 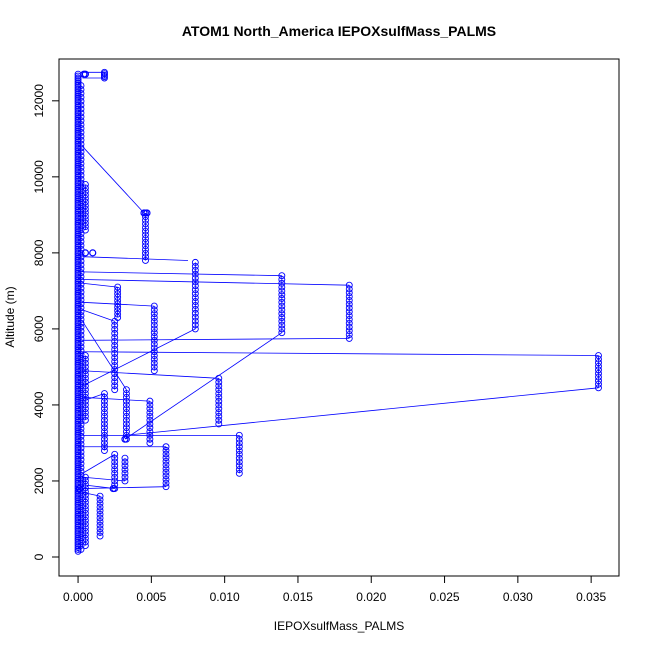 What do you see at coordinates (225, 597) in the screenshot?
I see `x-tick-label: 0.010` at bounding box center [225, 597].